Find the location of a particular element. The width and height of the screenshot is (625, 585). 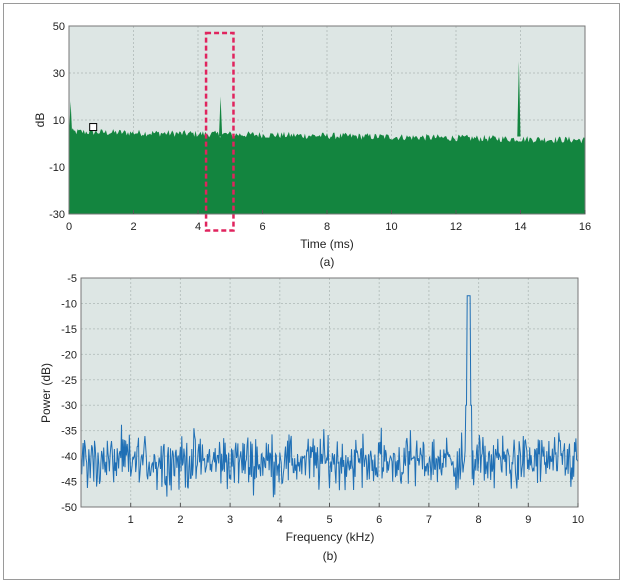

chart-a-x-tick-label: 14 is located at coordinates (520, 227).